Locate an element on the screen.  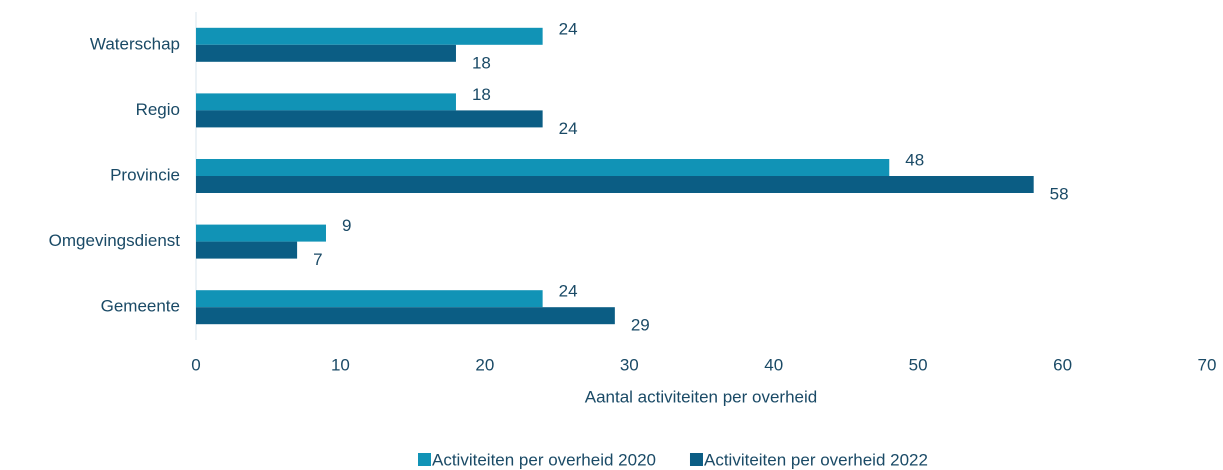
y-tick-label: Waterschap is located at coordinates (135, 43).